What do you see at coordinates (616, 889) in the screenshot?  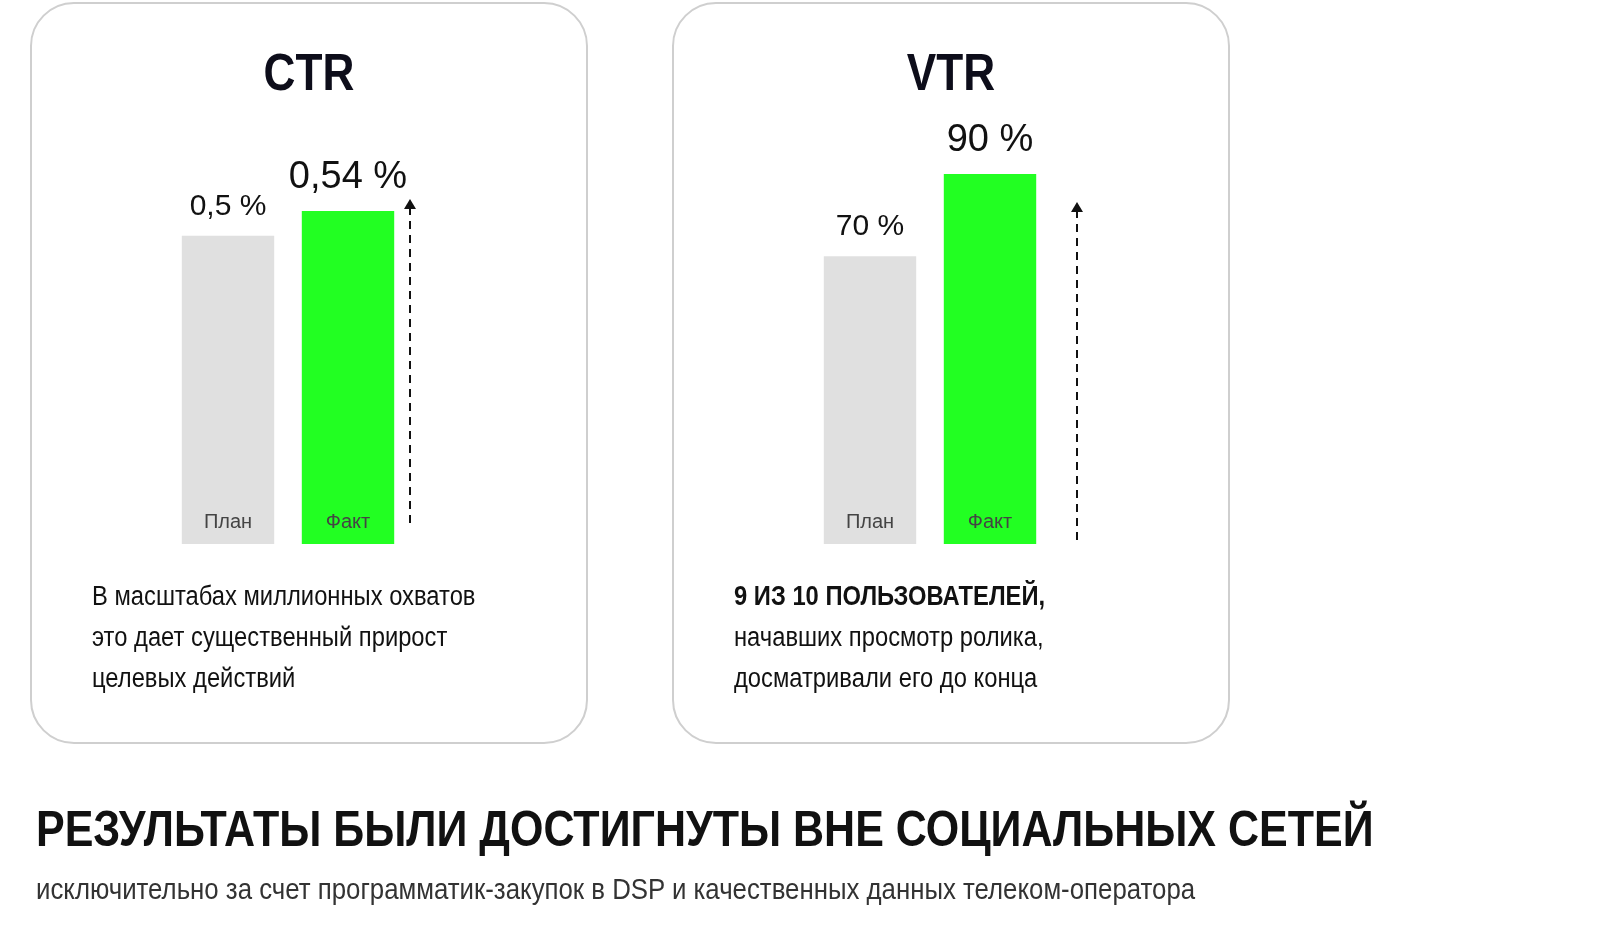 I see `text: исключительно за счет программатик-закупок в DSP и качественных данных телеком-оператора` at bounding box center [616, 889].